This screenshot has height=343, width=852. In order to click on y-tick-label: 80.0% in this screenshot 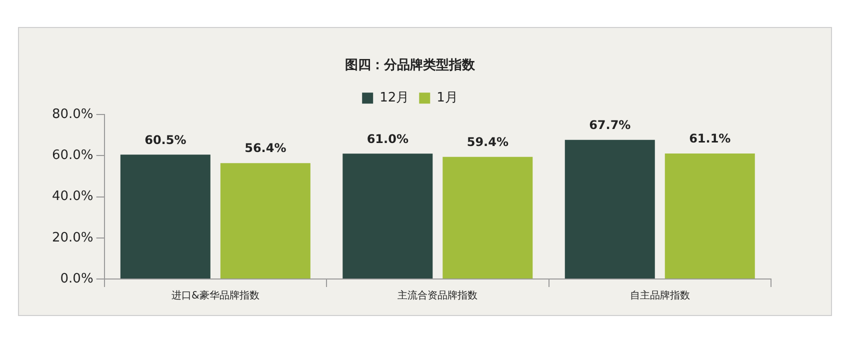, I will do `click(73, 114)`.